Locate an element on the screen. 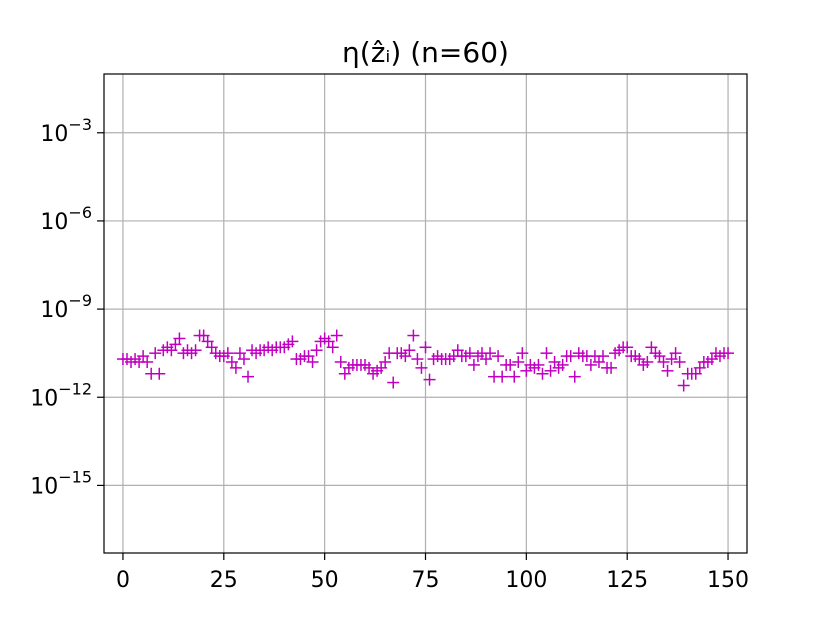 The image size is (830, 623). y-tick-label: 10⁻⁶ is located at coordinates (66, 219).